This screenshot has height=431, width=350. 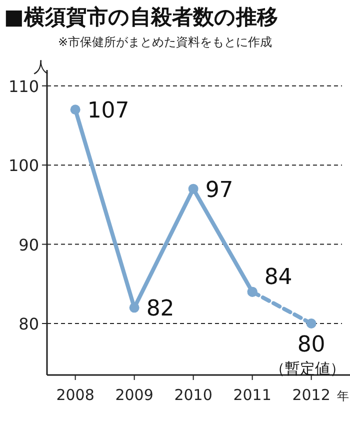 What do you see at coordinates (311, 395) in the screenshot?
I see `x-tick-label: 2012` at bounding box center [311, 395].